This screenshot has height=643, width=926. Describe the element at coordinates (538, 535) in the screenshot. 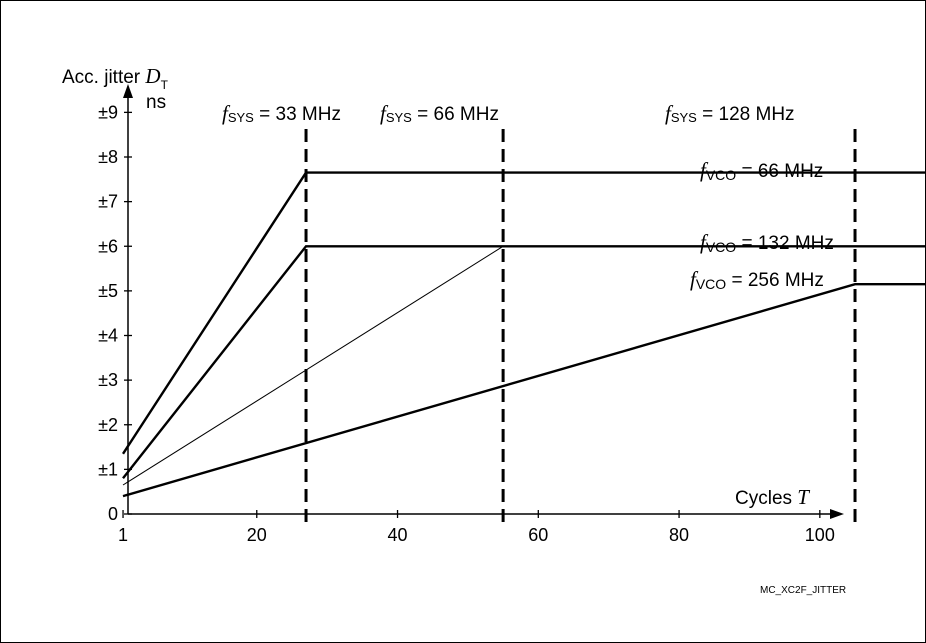

I see `x-tick-label: 60` at that location.